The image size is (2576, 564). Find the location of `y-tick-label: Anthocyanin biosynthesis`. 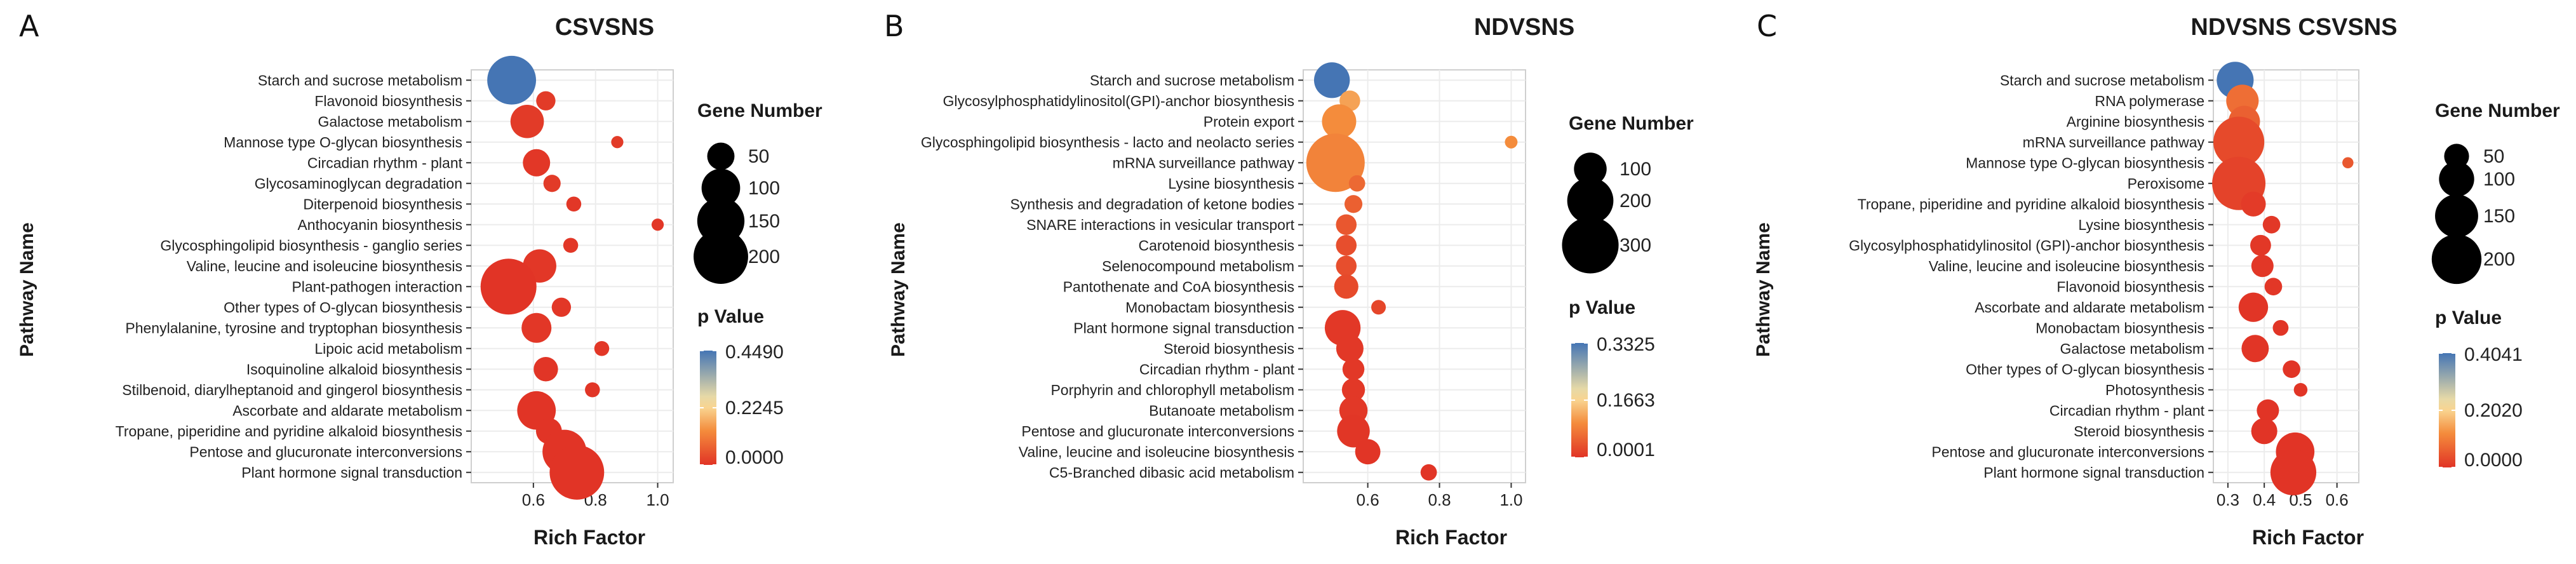

y-tick-label: Anthocyanin biosynthesis is located at coordinates (379, 225).